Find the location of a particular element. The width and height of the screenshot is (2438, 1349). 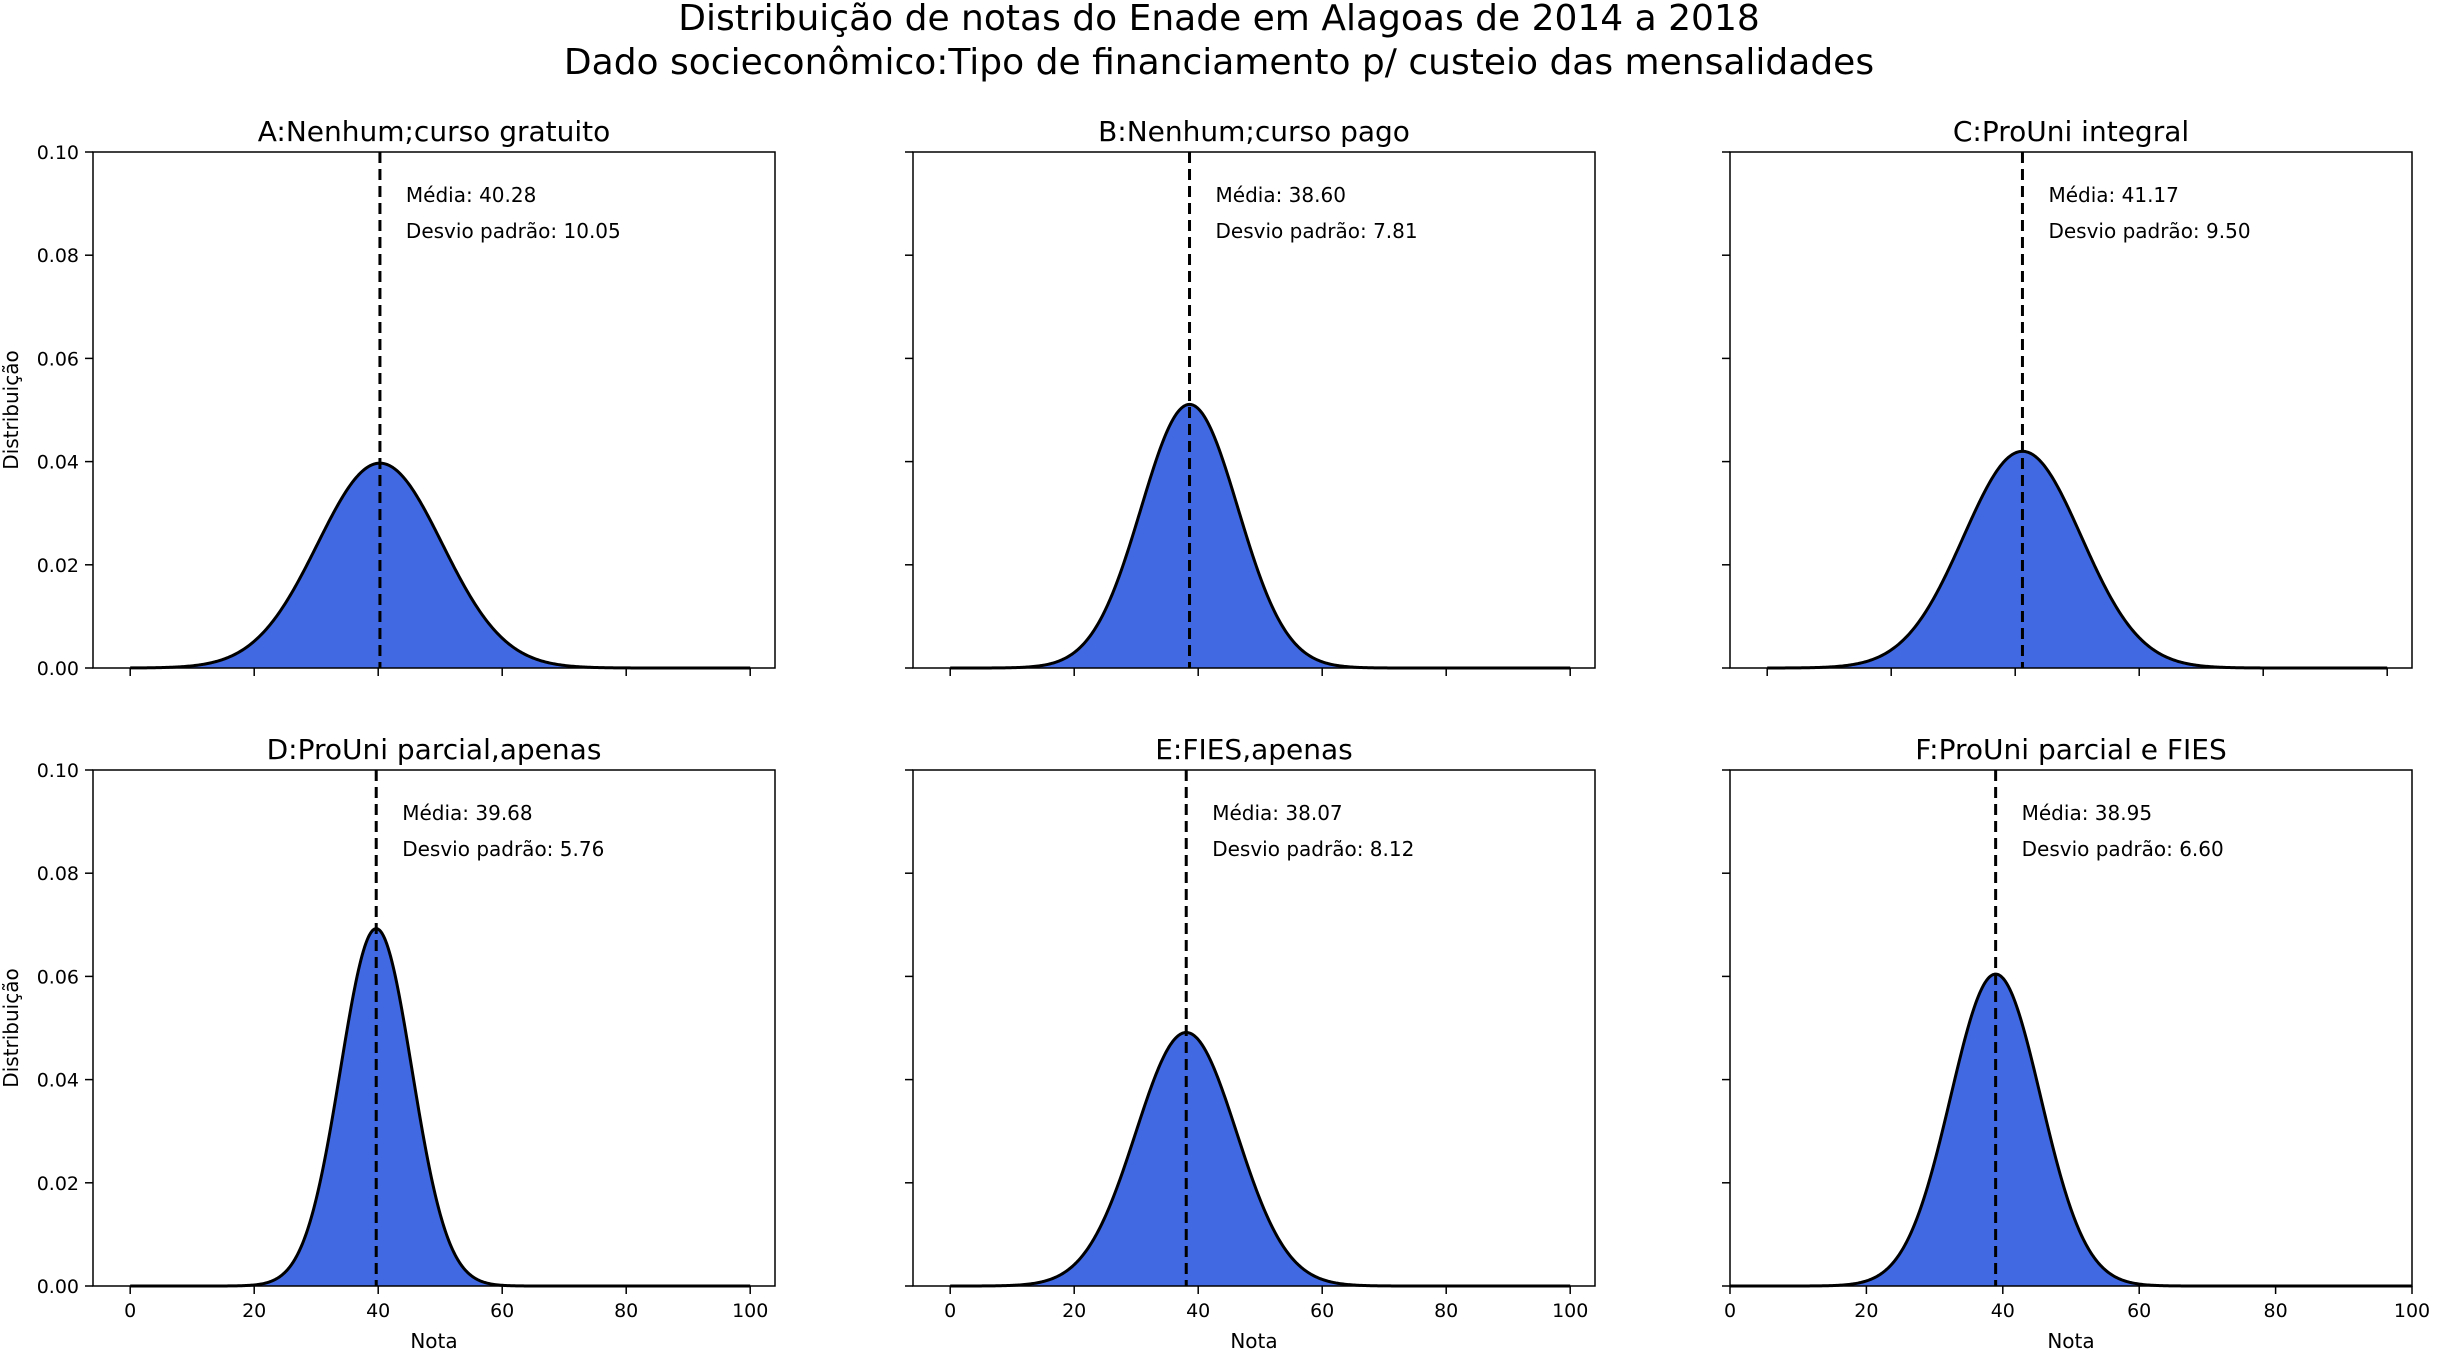

std-annotation: Desvio padrão: 6.60 is located at coordinates (2123, 849).